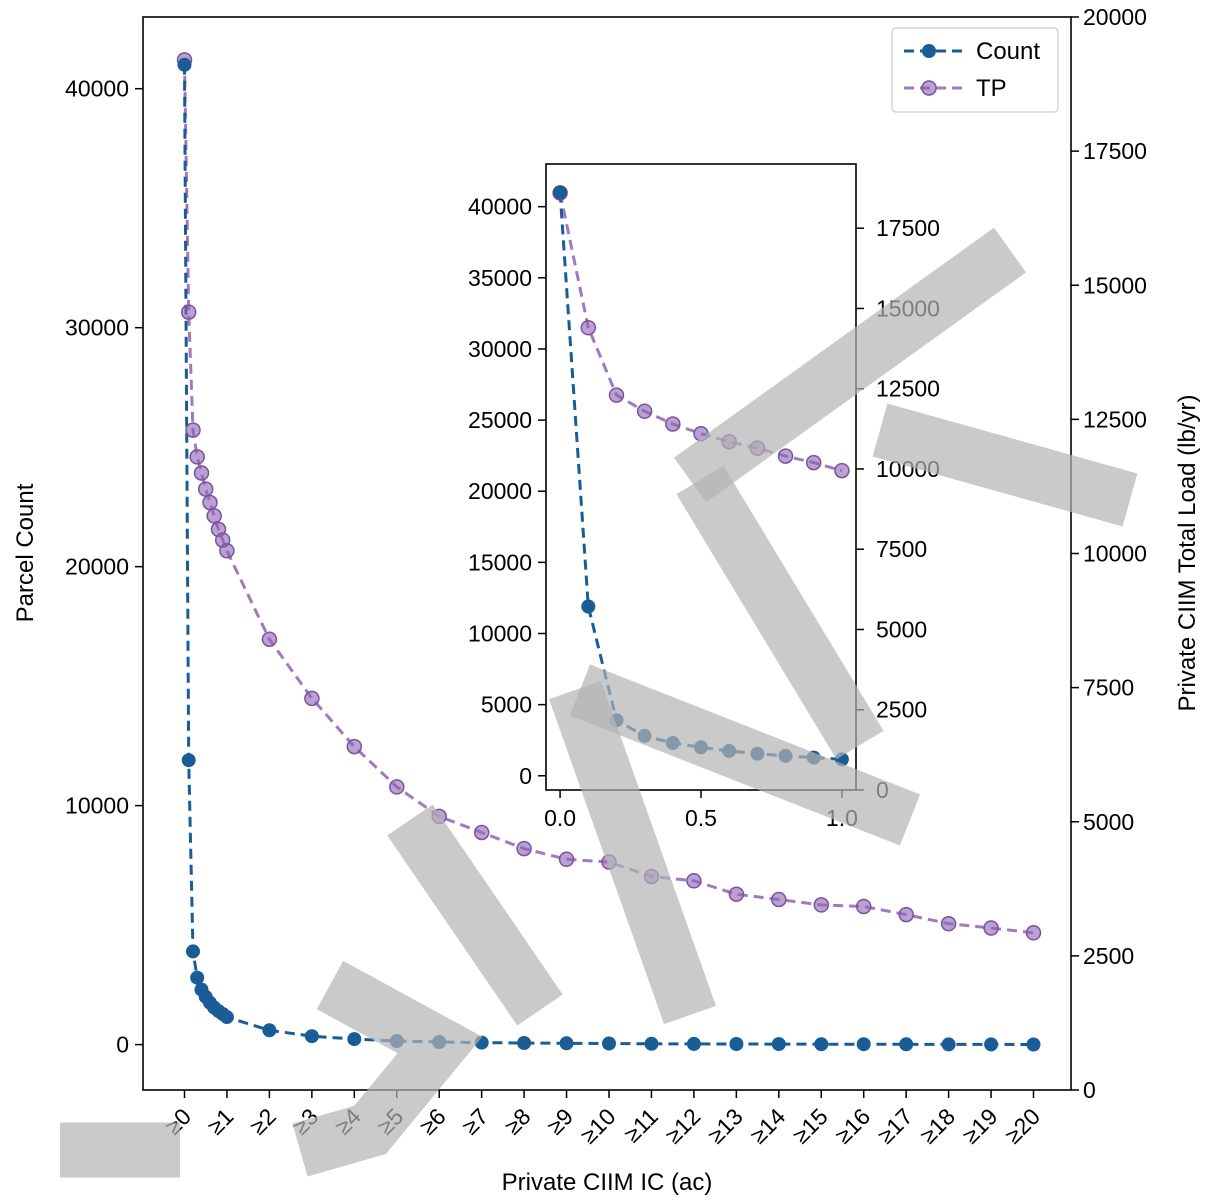 This screenshot has height=1198, width=1206. What do you see at coordinates (929, 51) in the screenshot?
I see `legend-count-marker` at bounding box center [929, 51].